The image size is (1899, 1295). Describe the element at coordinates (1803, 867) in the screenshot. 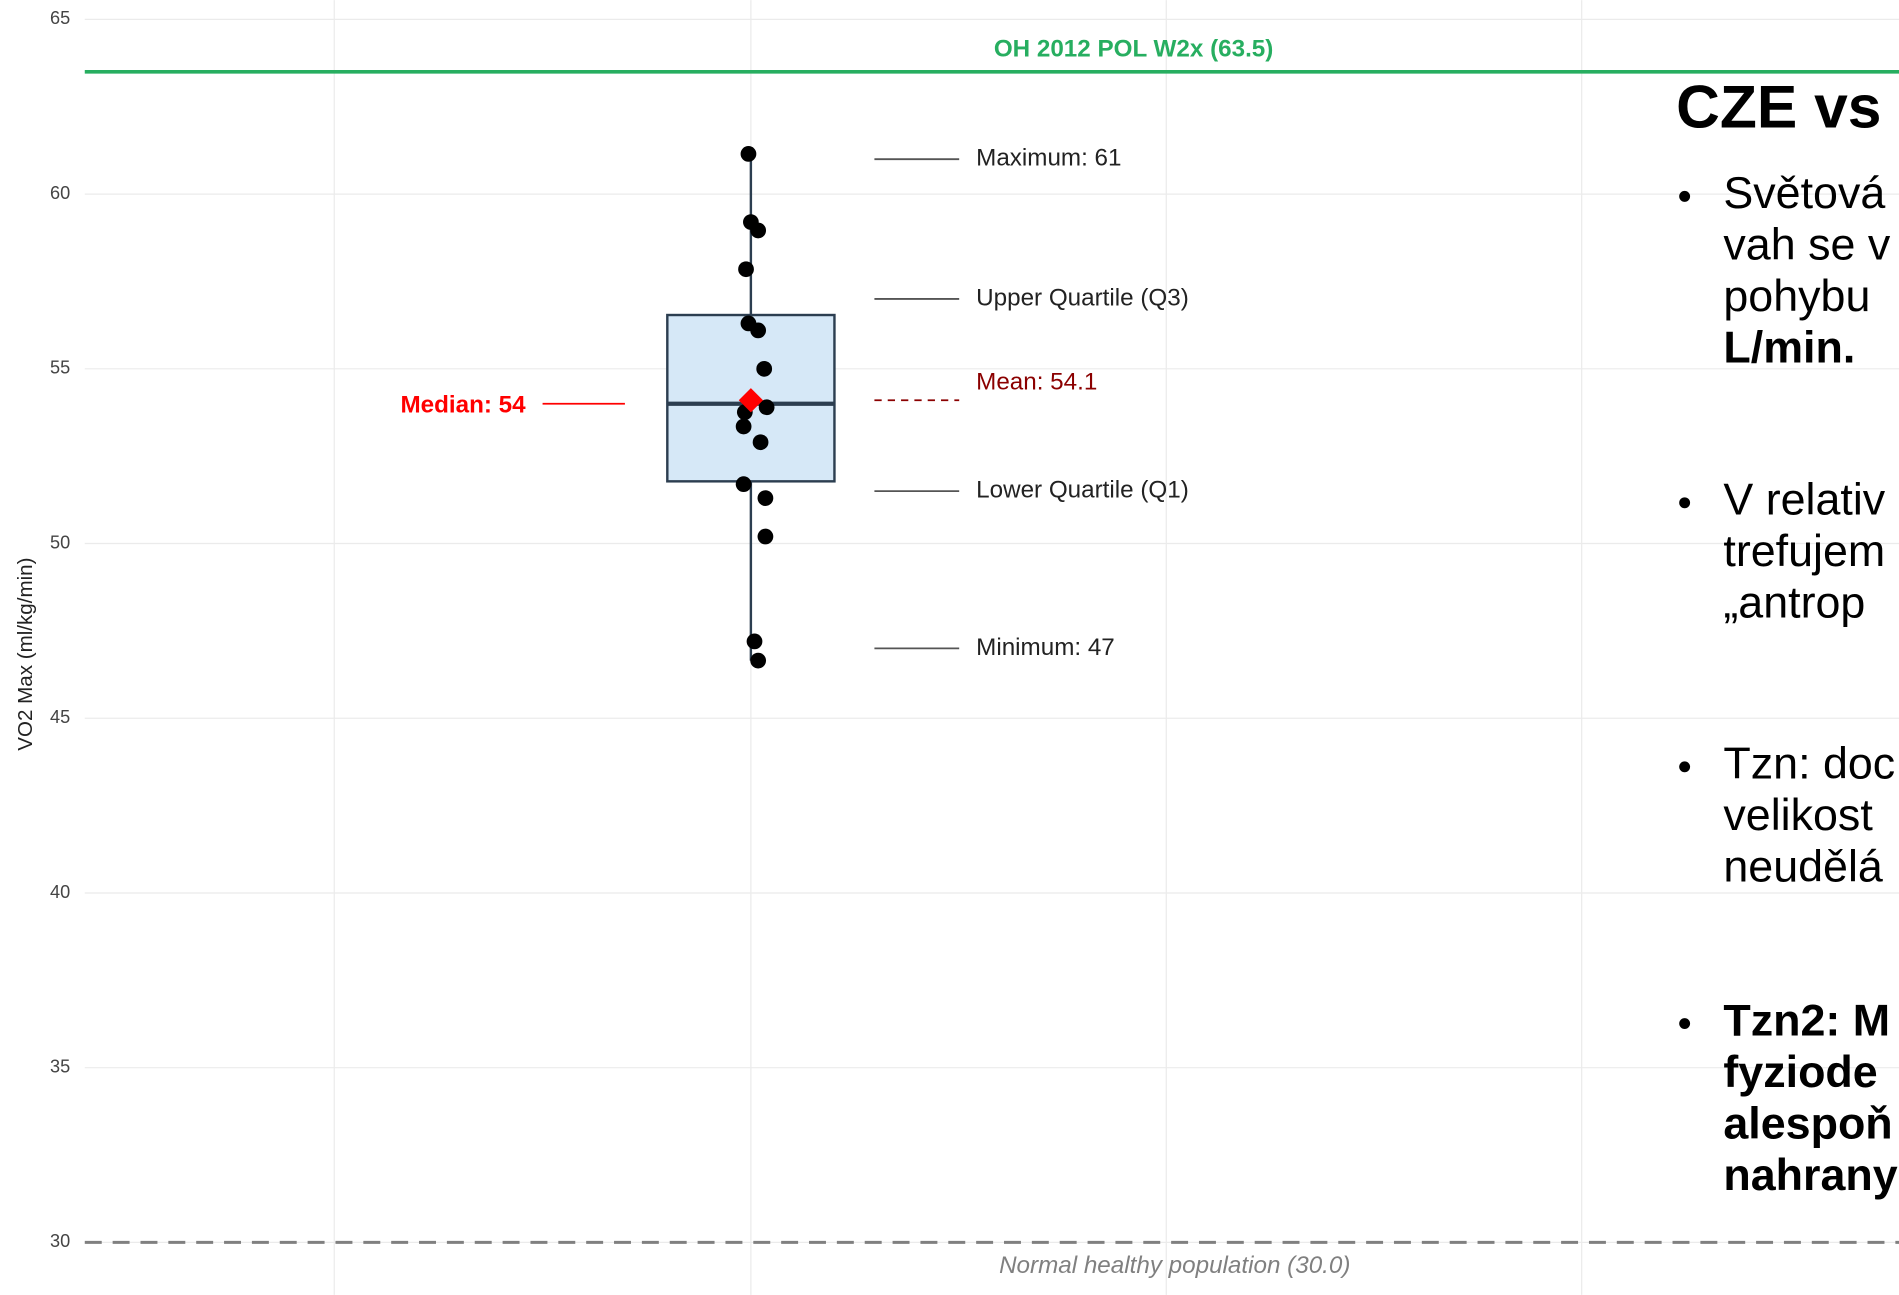

I see `bullet-line: neudělá` at that location.